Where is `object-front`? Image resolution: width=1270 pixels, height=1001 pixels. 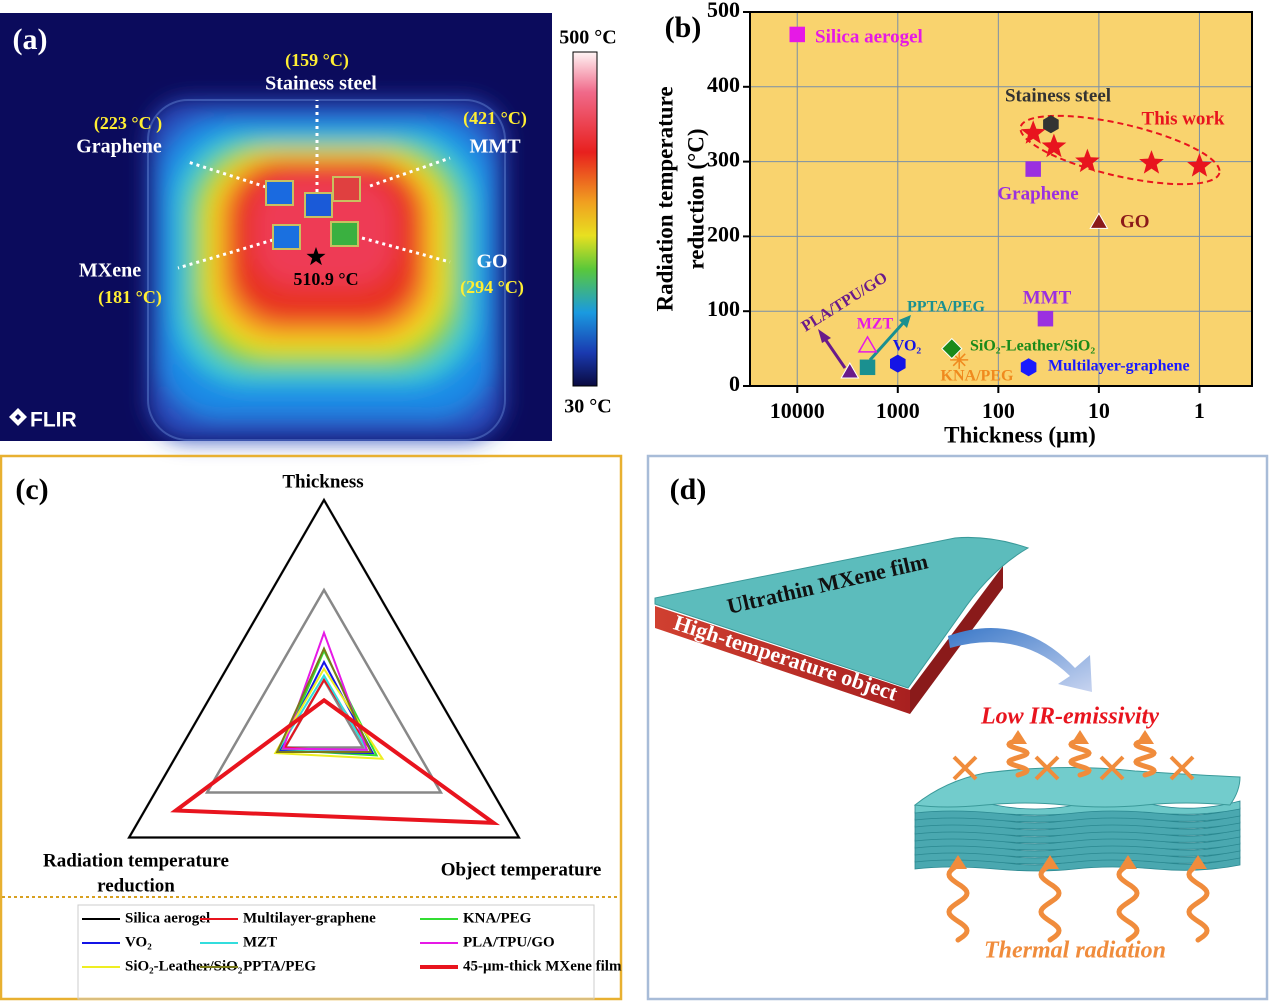
object-front is located at coordinates (782, 660).